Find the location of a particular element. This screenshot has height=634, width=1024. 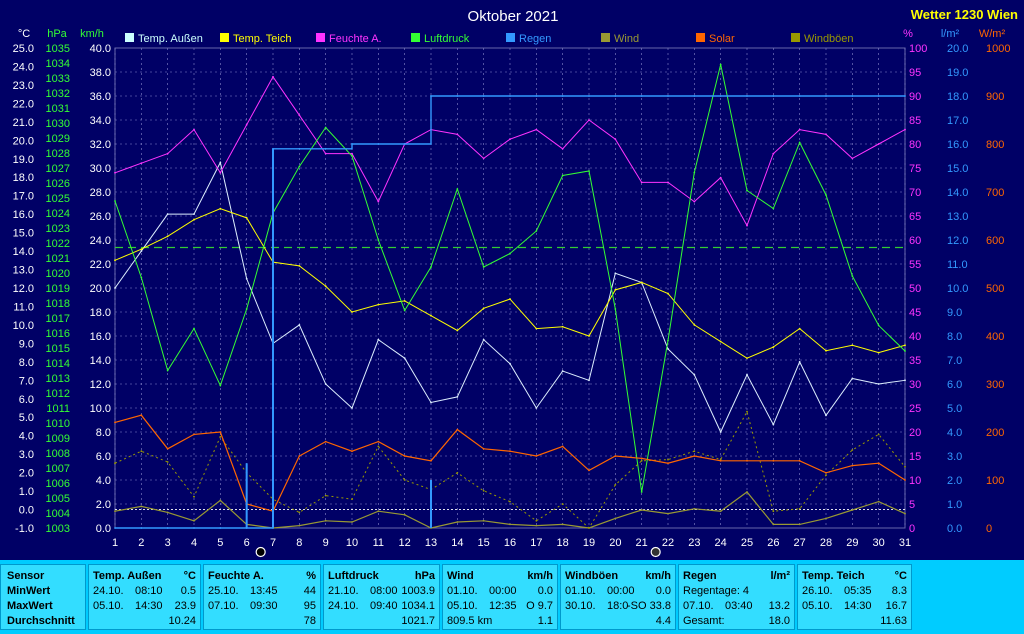

value-time: 12:35 is located at coordinates (503, 606).